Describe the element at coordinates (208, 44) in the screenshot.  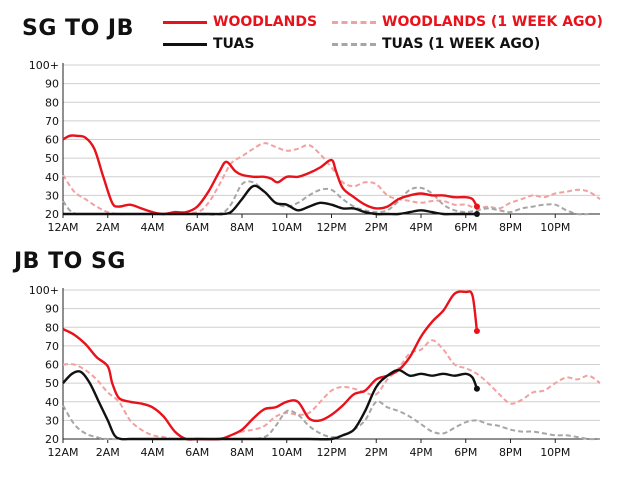
I see `legend-tuas: TUAS` at that location.